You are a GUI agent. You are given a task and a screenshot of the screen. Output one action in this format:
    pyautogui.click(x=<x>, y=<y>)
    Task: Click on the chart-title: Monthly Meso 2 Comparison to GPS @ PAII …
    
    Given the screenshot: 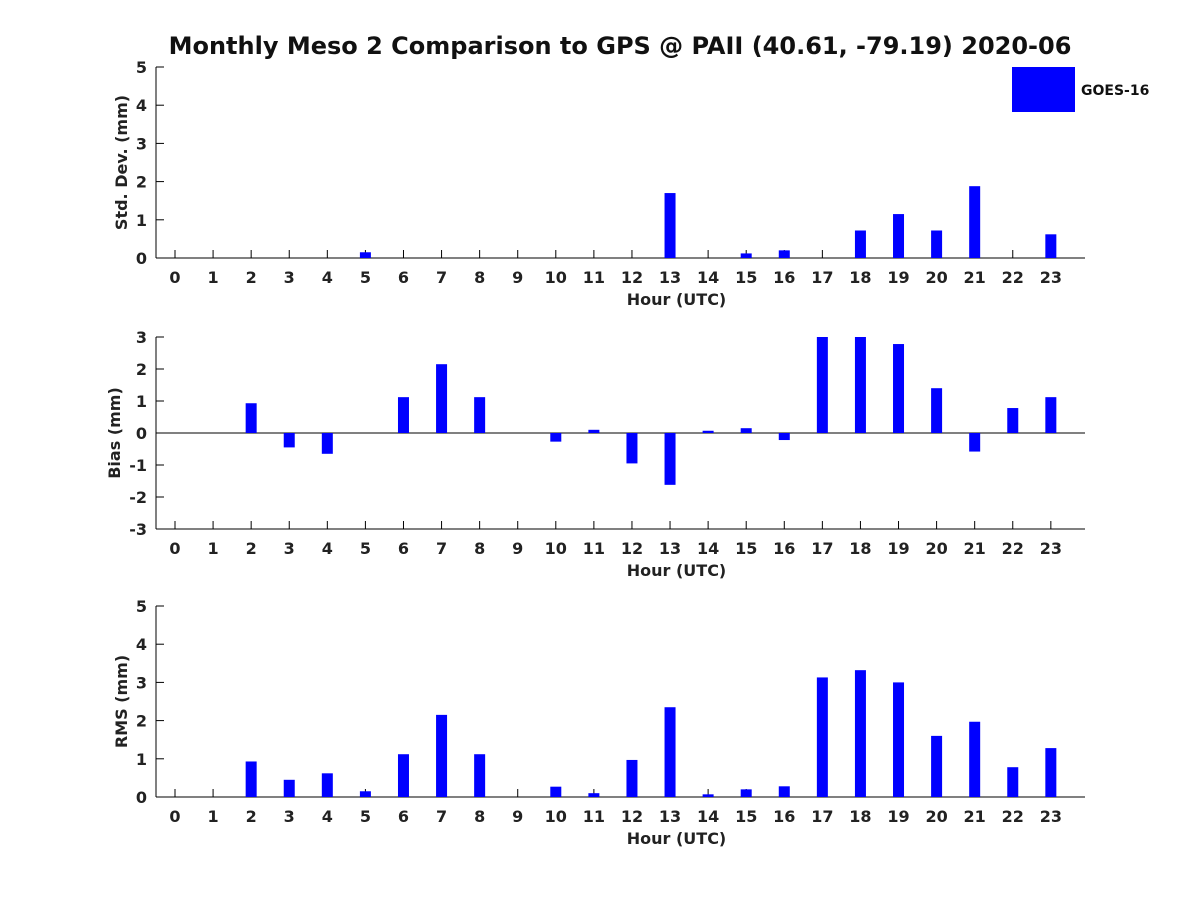 What is the action you would take?
    pyautogui.click(x=620, y=46)
    